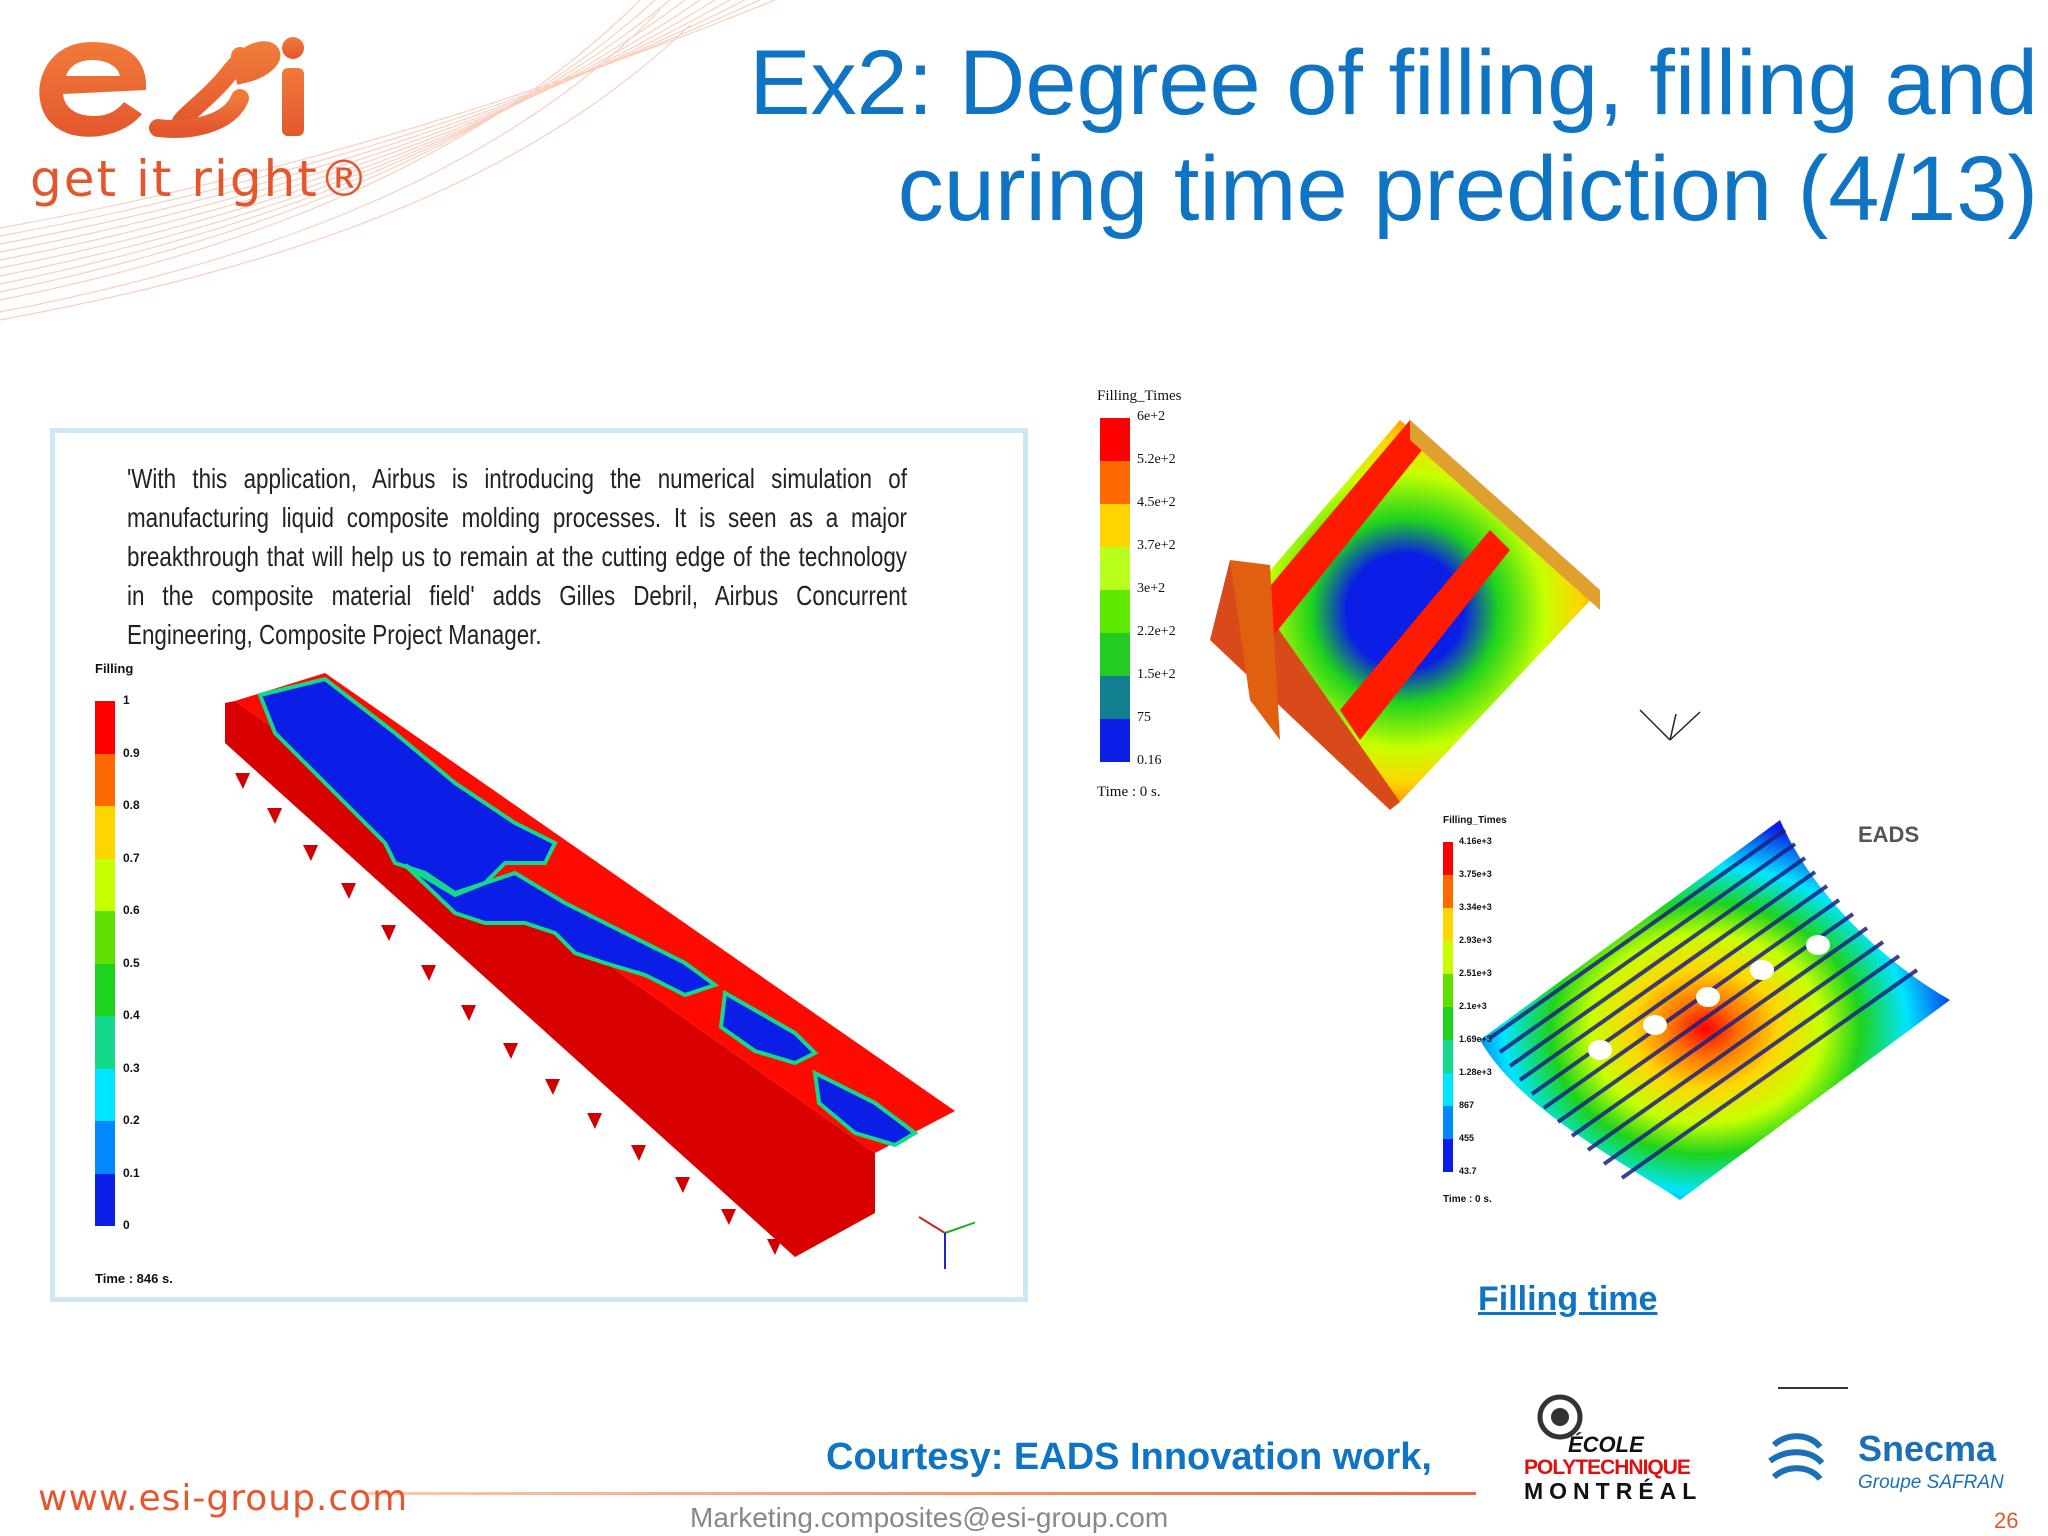 Image resolution: width=2048 pixels, height=1536 pixels. Describe the element at coordinates (1568, 1299) in the screenshot. I see `filling-time-caption: Filling time` at that location.